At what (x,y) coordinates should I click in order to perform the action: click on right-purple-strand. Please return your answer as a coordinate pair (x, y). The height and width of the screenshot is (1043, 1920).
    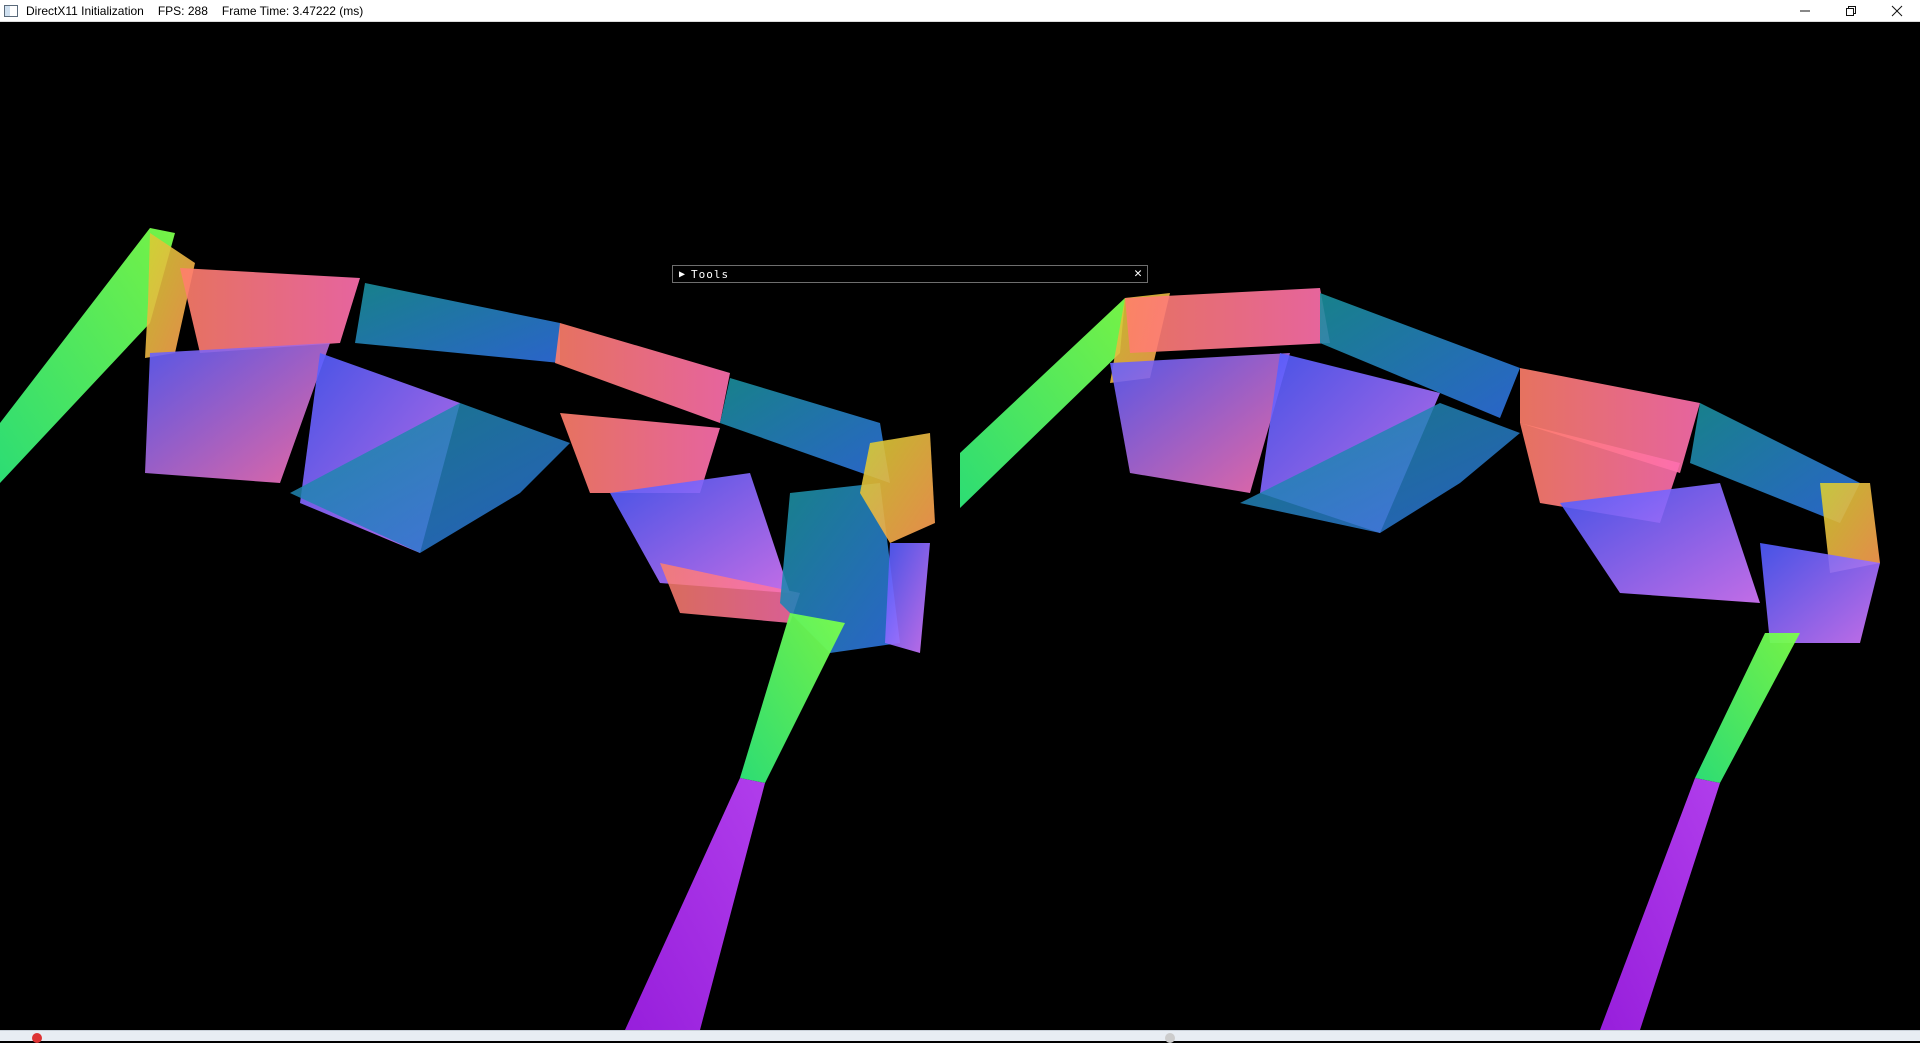
    Looking at the image, I should click on (1660, 904).